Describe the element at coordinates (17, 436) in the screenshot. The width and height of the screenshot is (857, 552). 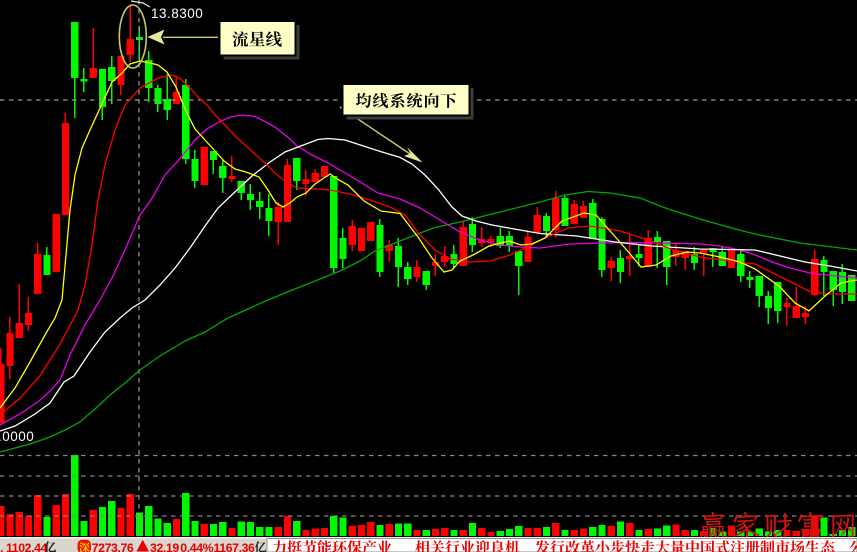
I see `svg-text: .0000` at that location.